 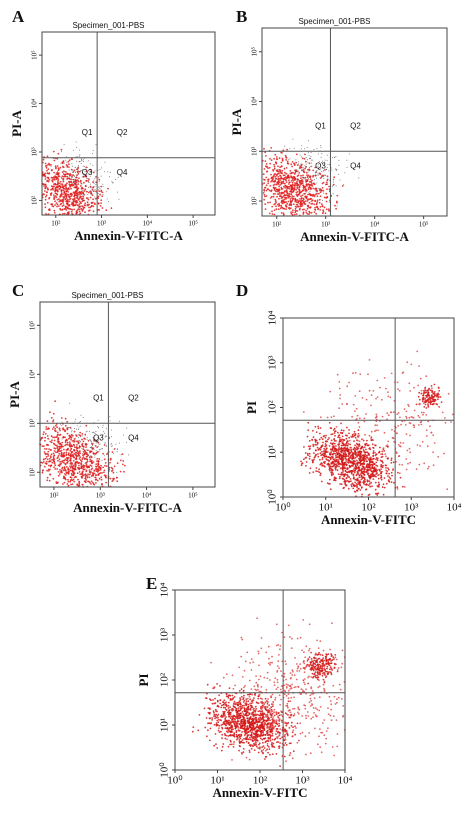 I want to click on y-tick-label: 10², so click(x=35, y=200).